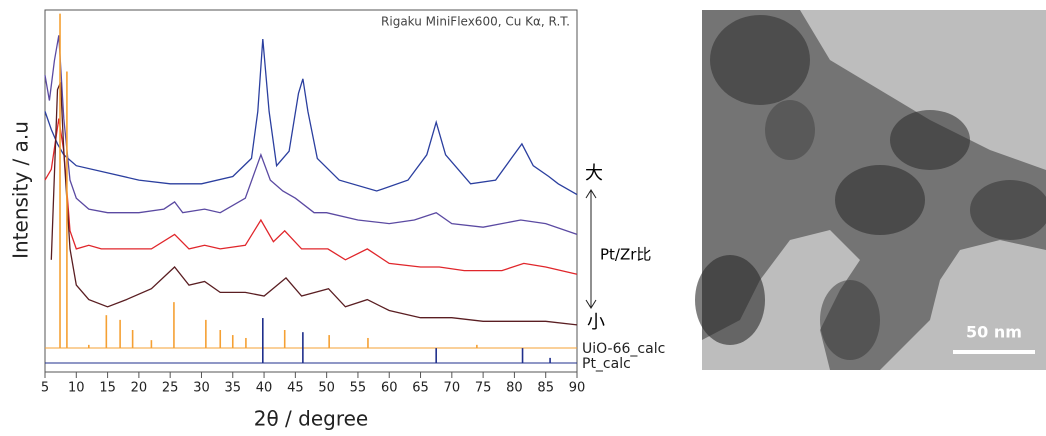 The height and width of the screenshot is (436, 1046). Describe the element at coordinates (201, 388) in the screenshot. I see `x-tick-label: 30` at that location.